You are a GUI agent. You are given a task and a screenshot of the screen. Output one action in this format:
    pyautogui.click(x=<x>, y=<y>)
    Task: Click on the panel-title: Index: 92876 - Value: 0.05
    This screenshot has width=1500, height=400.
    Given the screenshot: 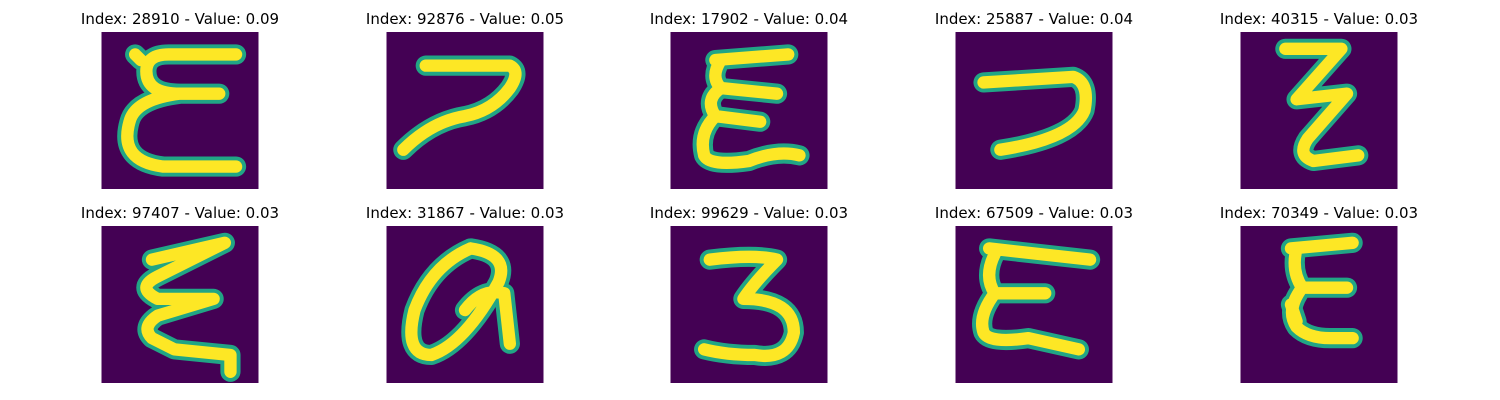 What is the action you would take?
    pyautogui.click(x=465, y=19)
    